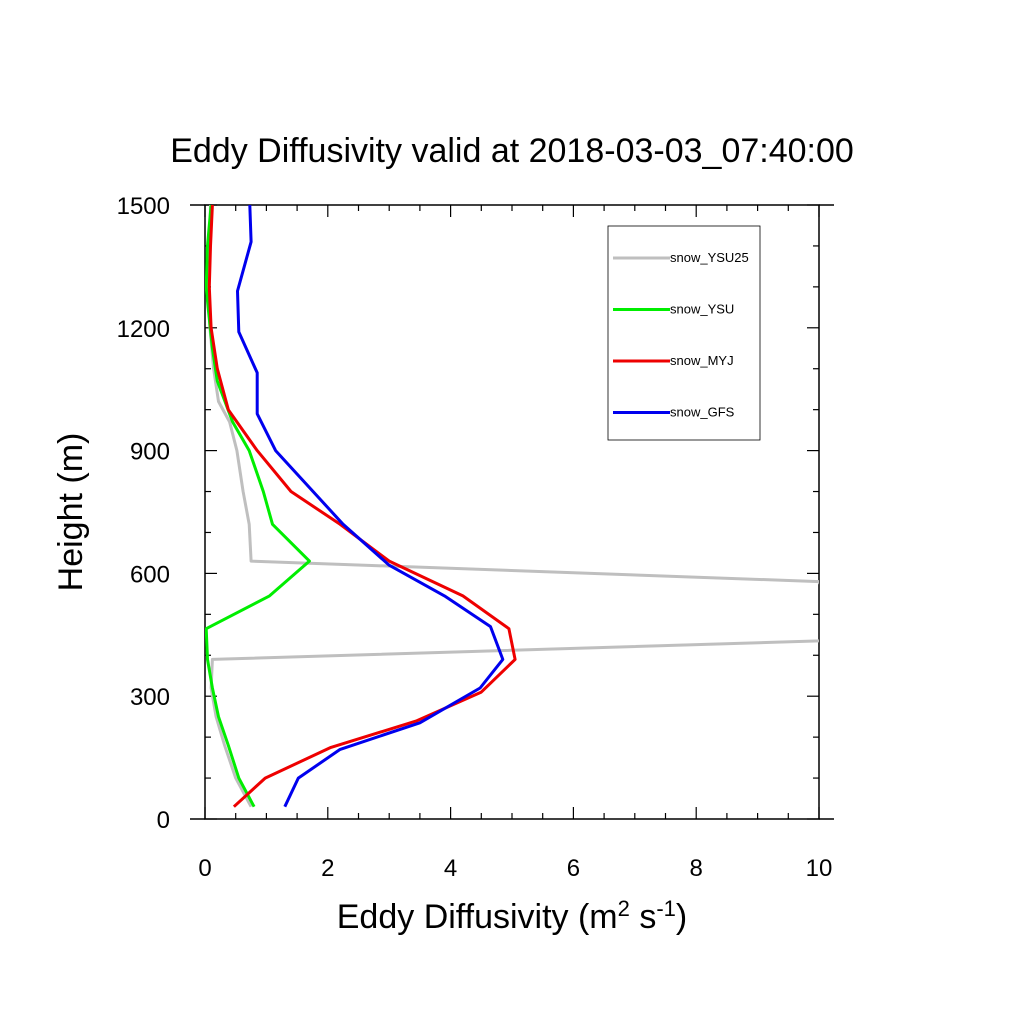 This screenshot has height=1024, width=1024. What do you see at coordinates (512, 916) in the screenshot?
I see `x-axis-label: Eddy Diffusivity (m2 s-1)` at bounding box center [512, 916].